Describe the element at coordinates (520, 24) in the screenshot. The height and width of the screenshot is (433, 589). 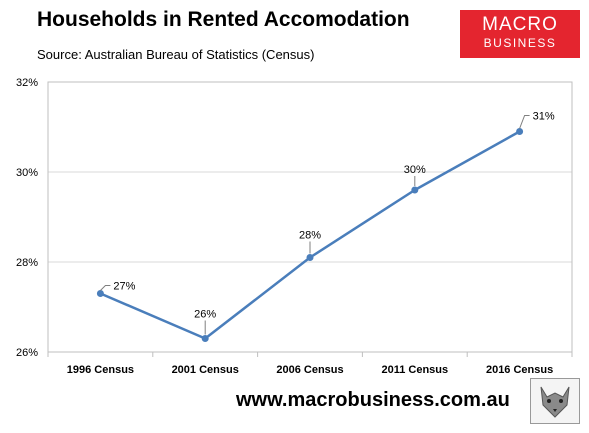
I see `logo-line-1: MACRO` at that location.